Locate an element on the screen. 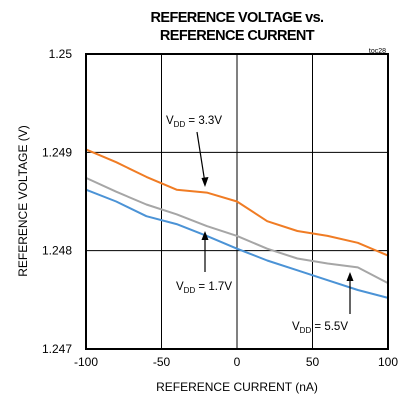 The width and height of the screenshot is (406, 404). annotation-vdd-5v5-label: VDD = 5.5V is located at coordinates (320, 328).